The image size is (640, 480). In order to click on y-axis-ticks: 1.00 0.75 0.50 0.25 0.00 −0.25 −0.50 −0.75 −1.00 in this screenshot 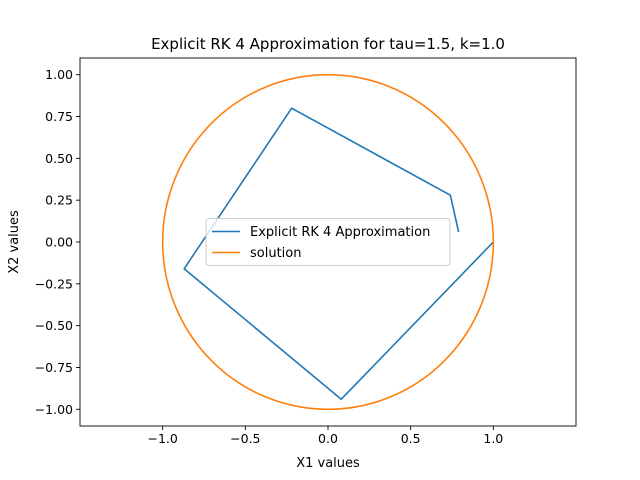, I will do `click(57, 242)`.